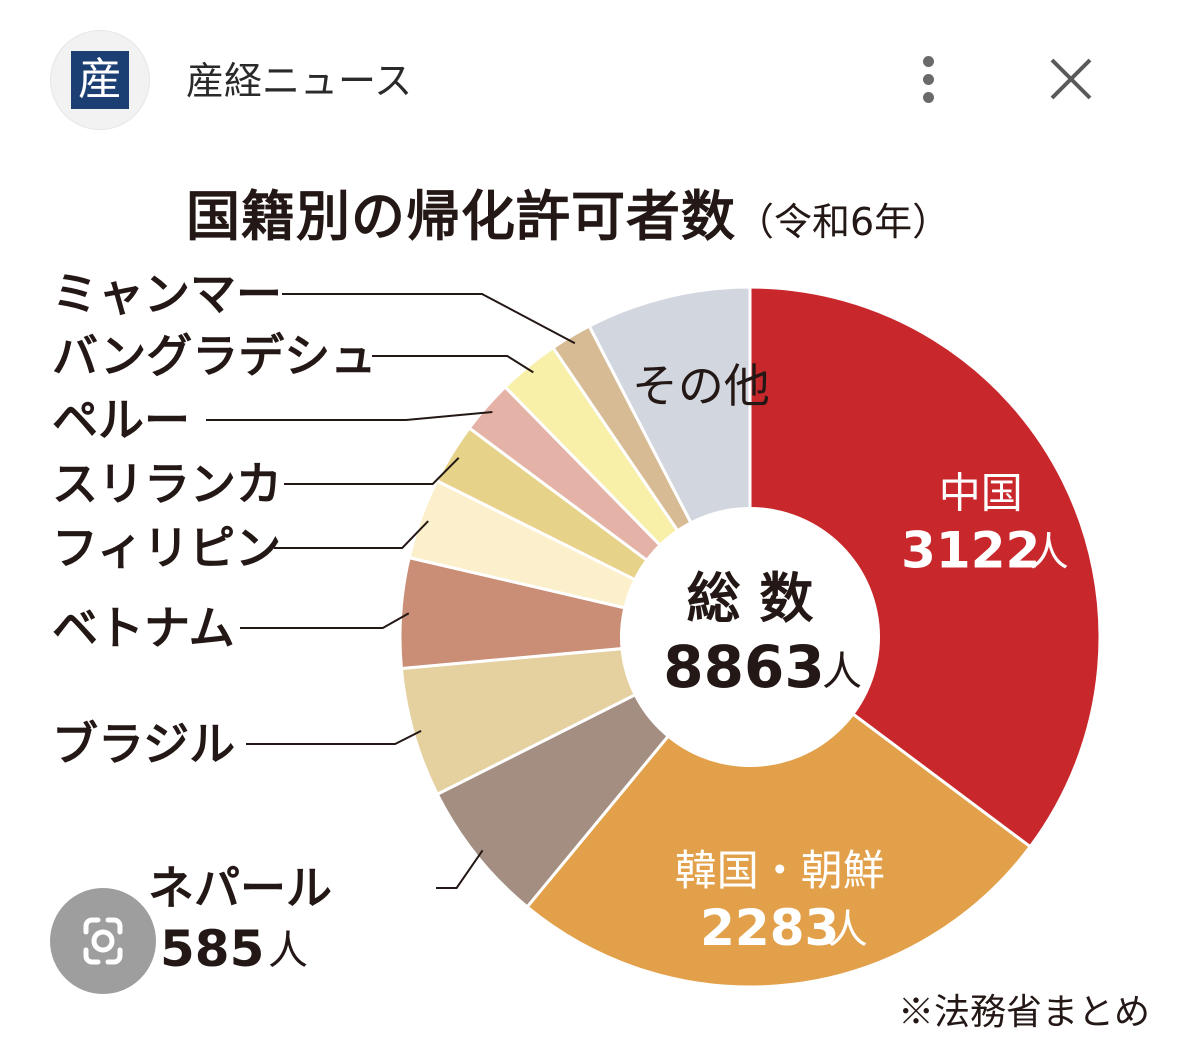 The width and height of the screenshot is (1179, 1046). I want to click on label-slice-1-name: 韓国・朝鮮, so click(780, 870).